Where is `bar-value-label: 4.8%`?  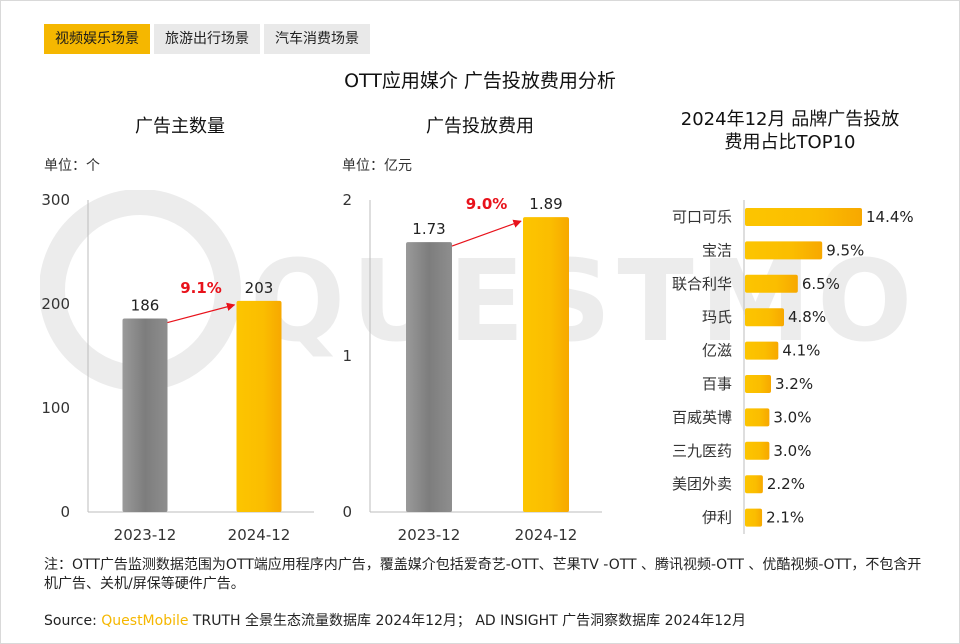 bar-value-label: 4.8% is located at coordinates (807, 317).